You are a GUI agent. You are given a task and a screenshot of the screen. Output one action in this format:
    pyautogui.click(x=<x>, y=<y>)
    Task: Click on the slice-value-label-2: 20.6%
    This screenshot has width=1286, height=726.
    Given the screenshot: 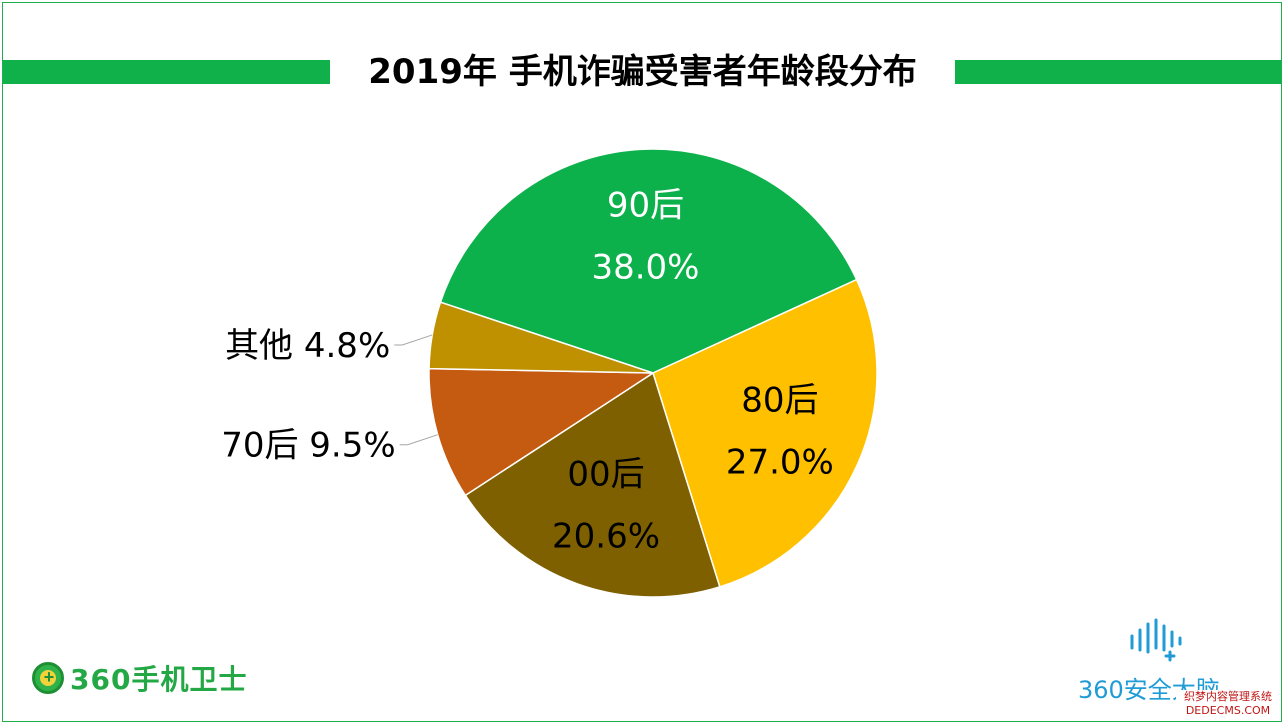 What is the action you would take?
    pyautogui.click(x=606, y=537)
    